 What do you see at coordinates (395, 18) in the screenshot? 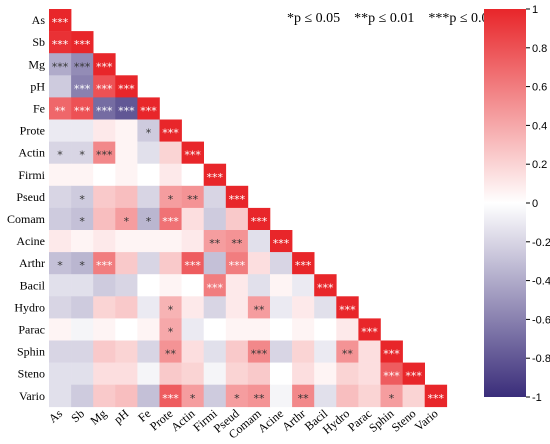
I see `significance-legend: *p ≤ 0.05 **p ≤ 0.01 ***p ≤ 0.001` at bounding box center [395, 18].